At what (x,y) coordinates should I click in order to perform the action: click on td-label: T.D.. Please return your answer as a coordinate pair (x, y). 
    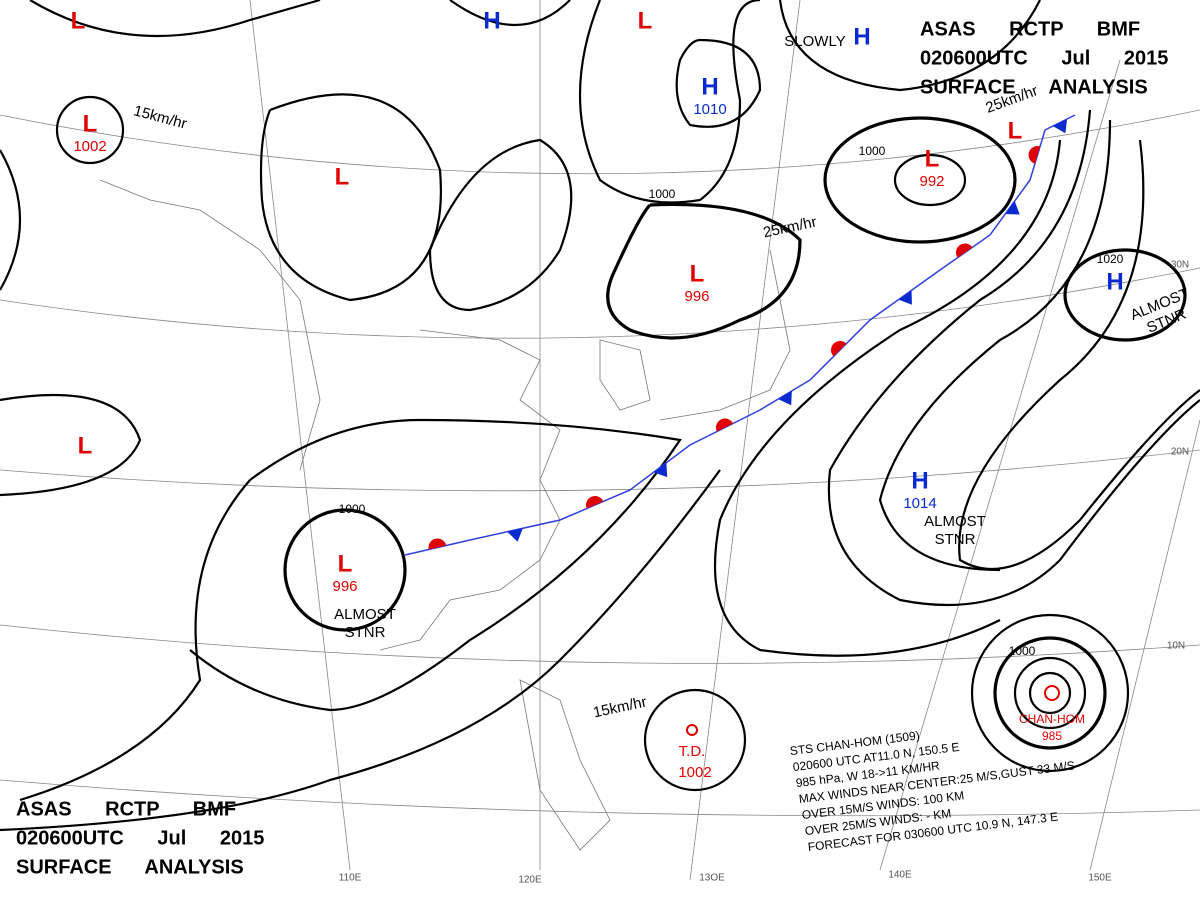
    Looking at the image, I should click on (692, 751).